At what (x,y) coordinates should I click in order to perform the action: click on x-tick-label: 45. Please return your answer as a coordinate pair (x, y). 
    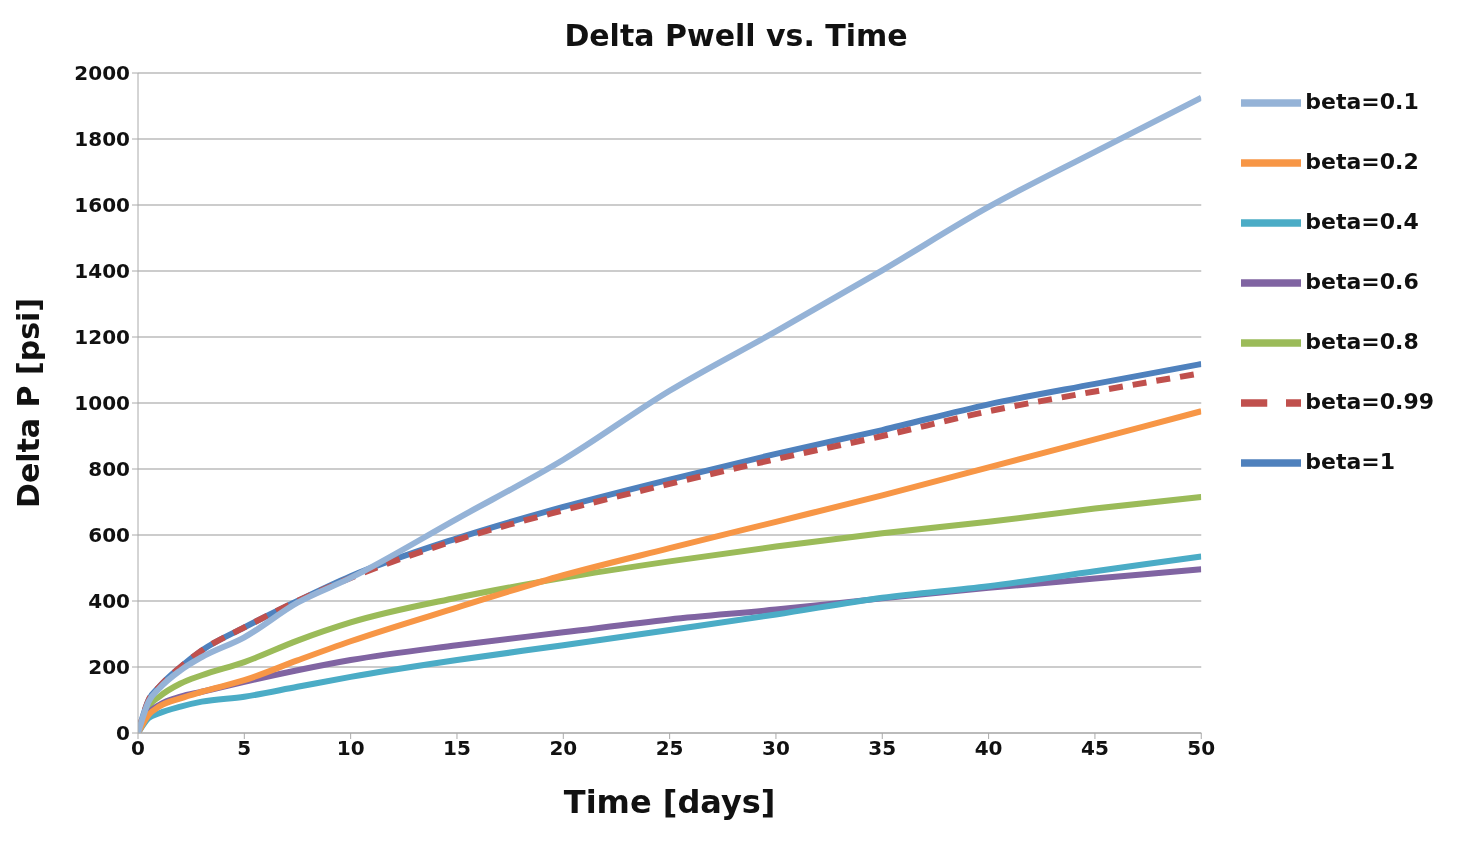
    Looking at the image, I should click on (1095, 748).